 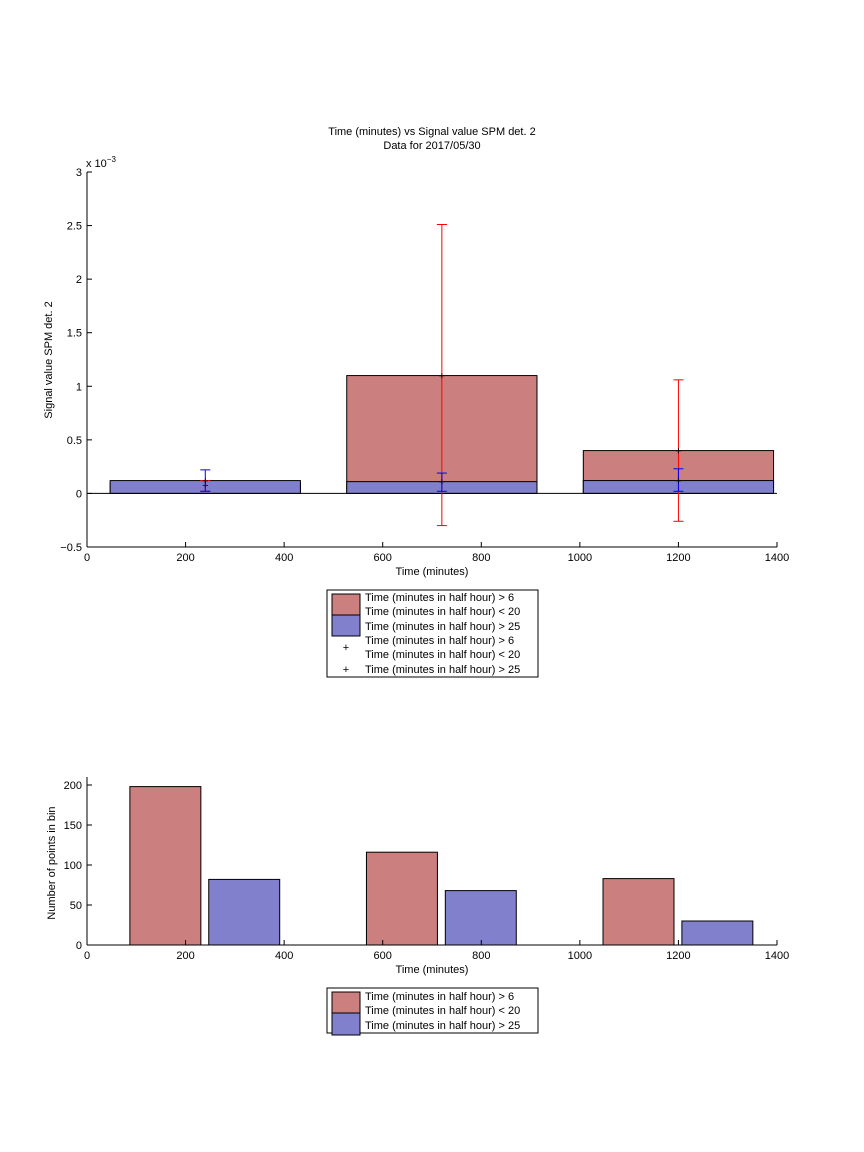 I want to click on bottom-xtick-label: 1200, so click(x=678, y=956).